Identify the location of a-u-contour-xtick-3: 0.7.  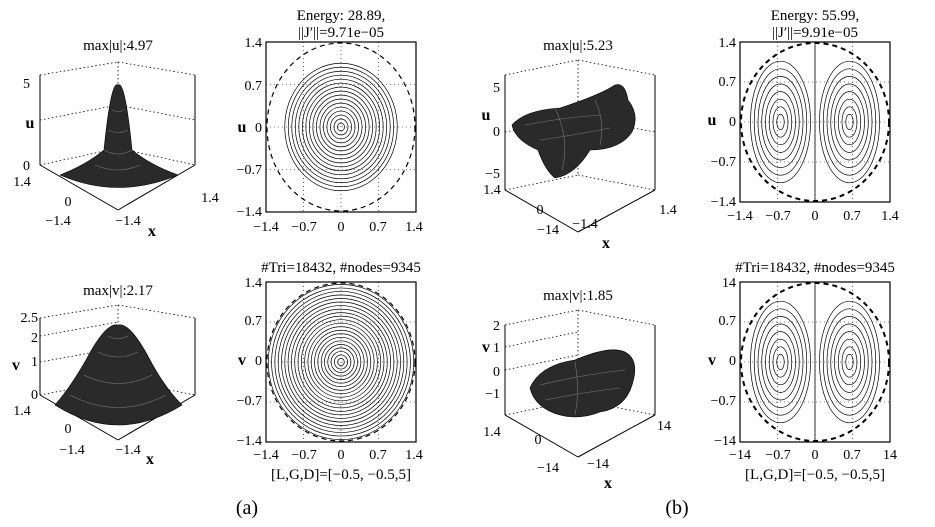
(378, 227).